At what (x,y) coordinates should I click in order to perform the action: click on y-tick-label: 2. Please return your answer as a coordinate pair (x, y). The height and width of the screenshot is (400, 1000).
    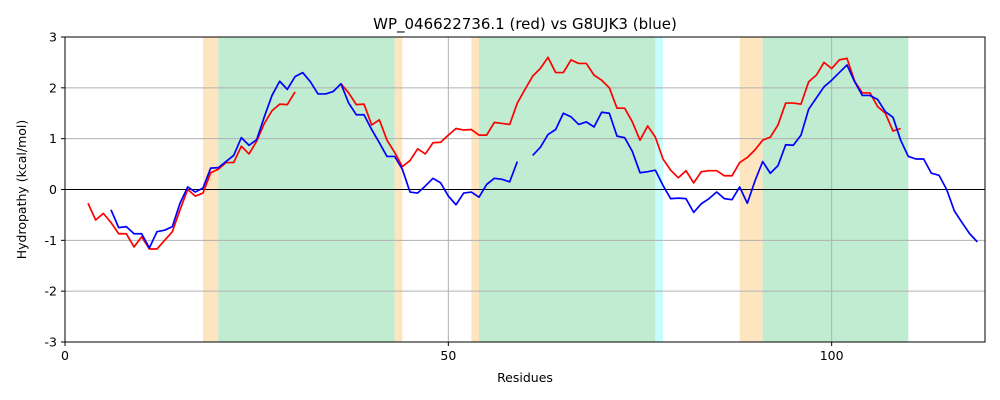
    Looking at the image, I should click on (53, 87).